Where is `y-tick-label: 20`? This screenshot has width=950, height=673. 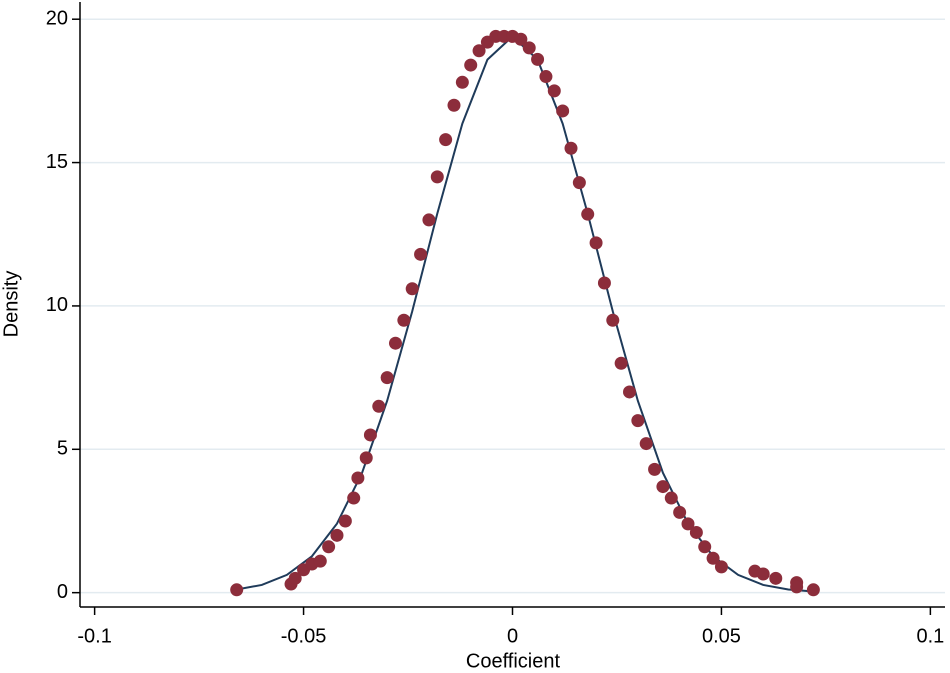
y-tick-label: 20 is located at coordinates (57, 18).